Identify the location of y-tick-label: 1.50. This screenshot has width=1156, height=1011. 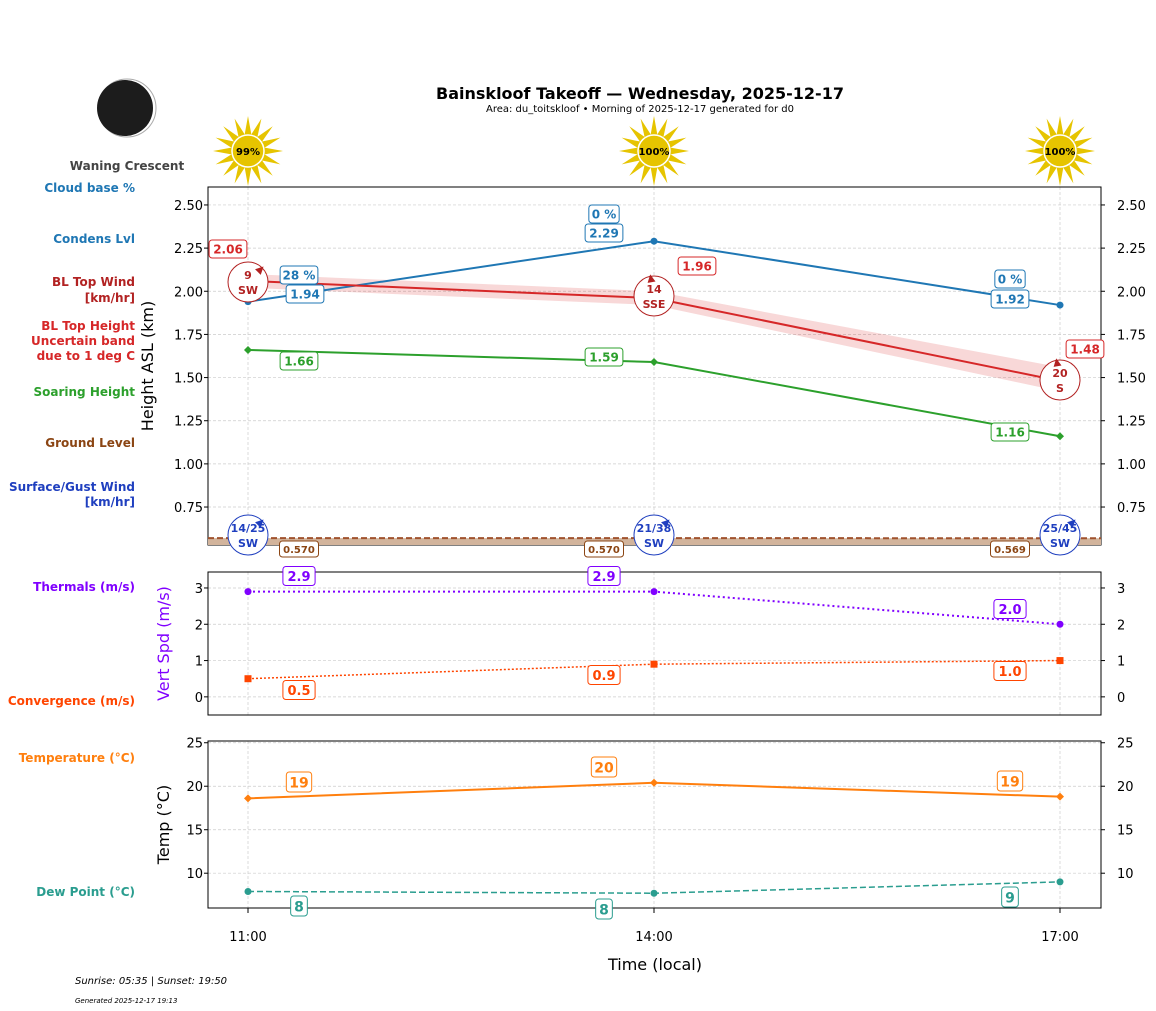
(188, 379).